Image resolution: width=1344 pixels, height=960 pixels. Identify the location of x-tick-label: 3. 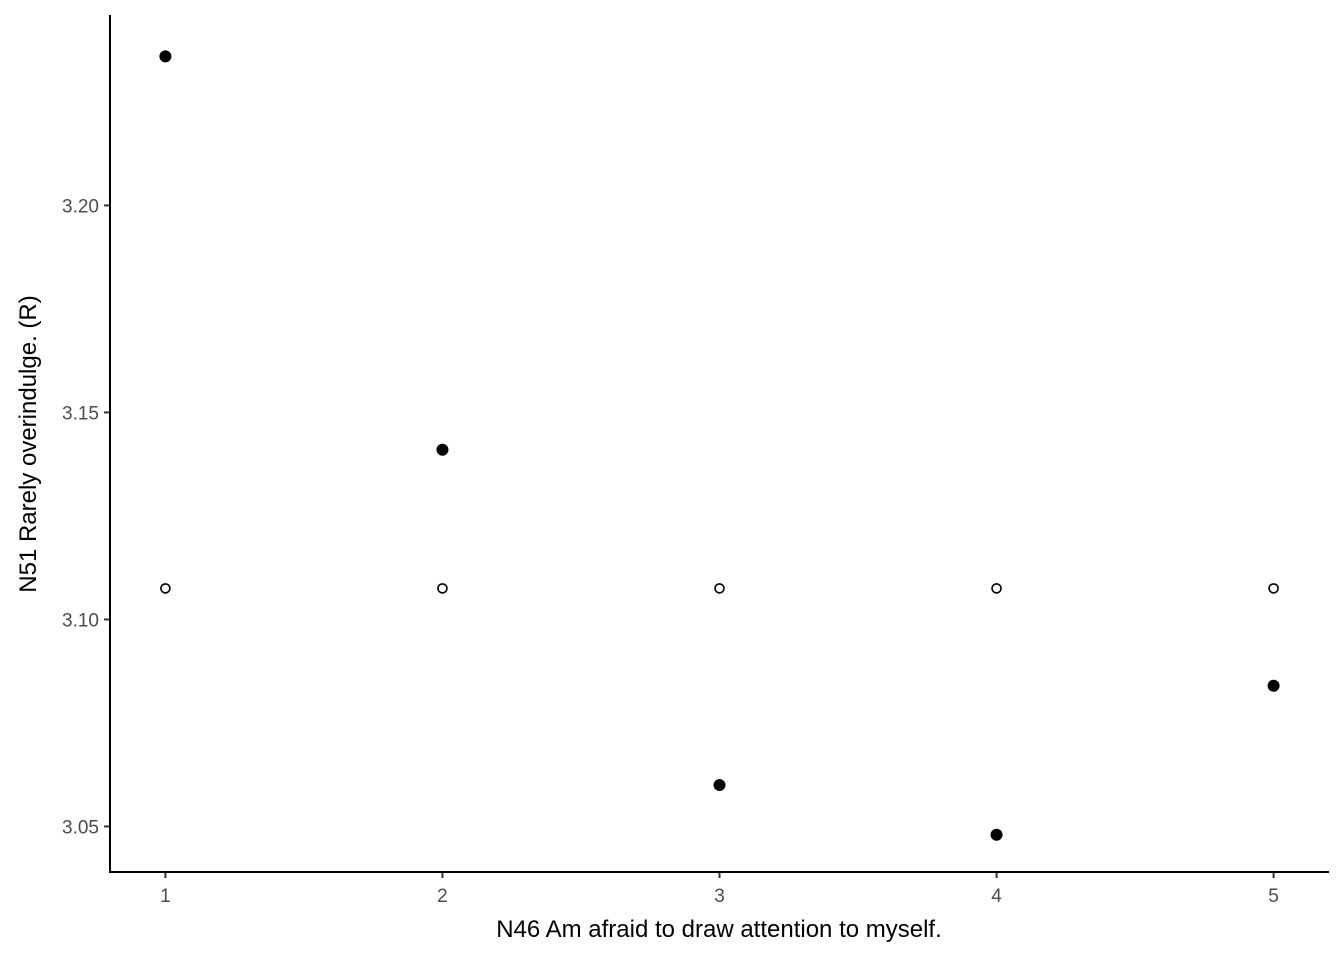
(719, 896).